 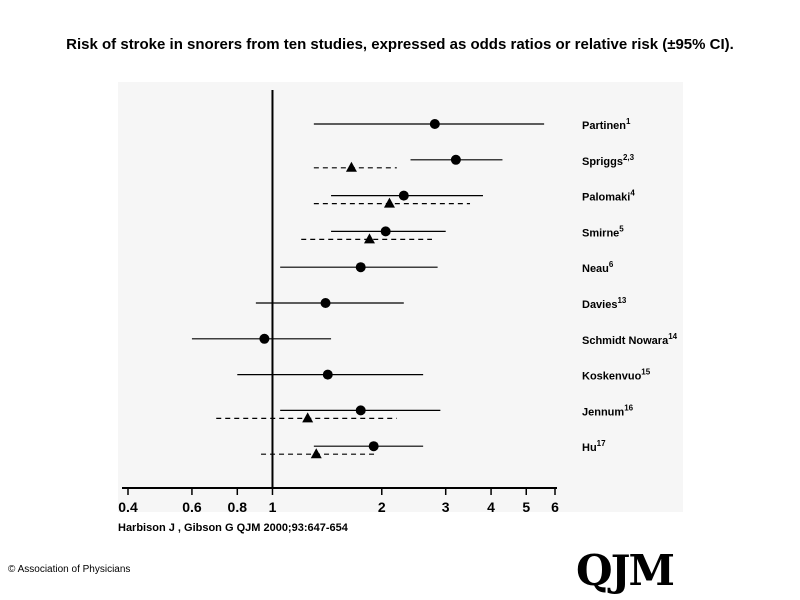 I want to click on study-reference: 4, so click(x=632, y=193).